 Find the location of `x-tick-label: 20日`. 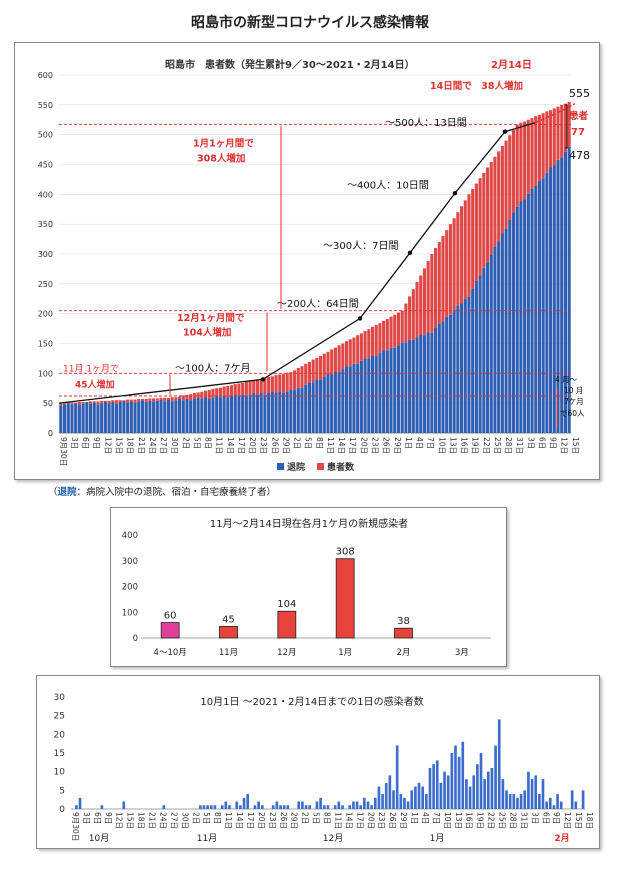

x-tick-label: 20日 is located at coordinates (252, 445).